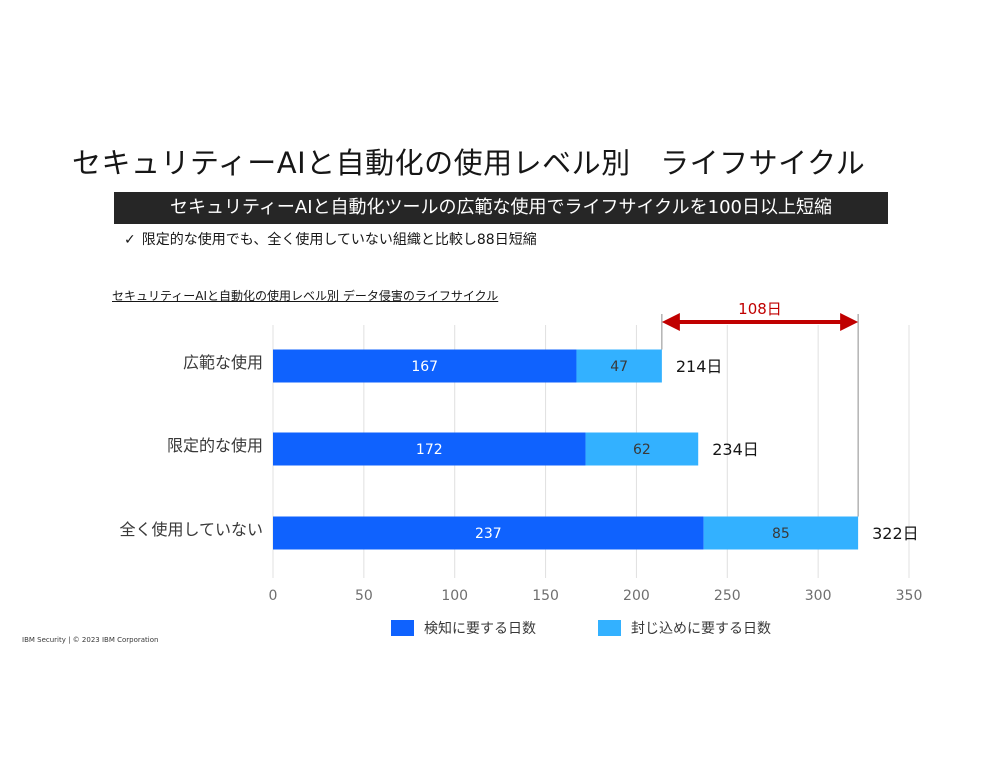  I want to click on bar-value-label-detect-1: 172, so click(429, 450).